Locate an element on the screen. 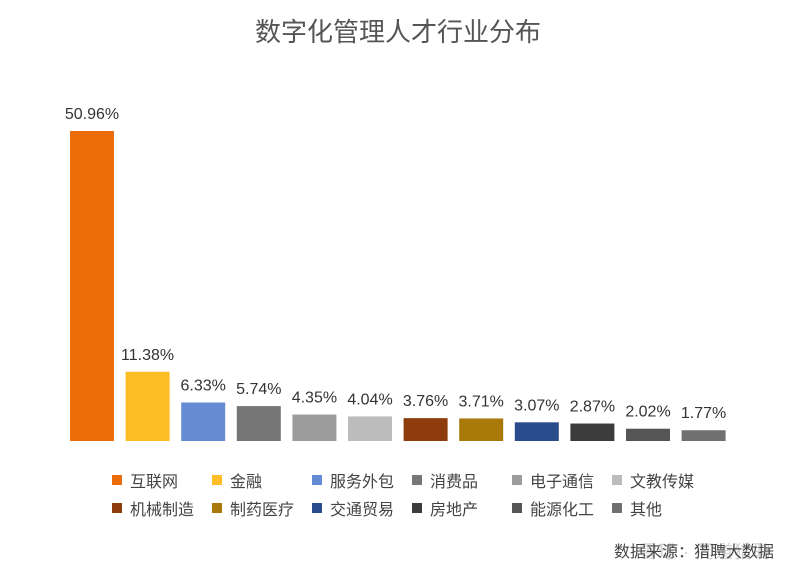  legend-item: 服务外包 is located at coordinates (362, 480).